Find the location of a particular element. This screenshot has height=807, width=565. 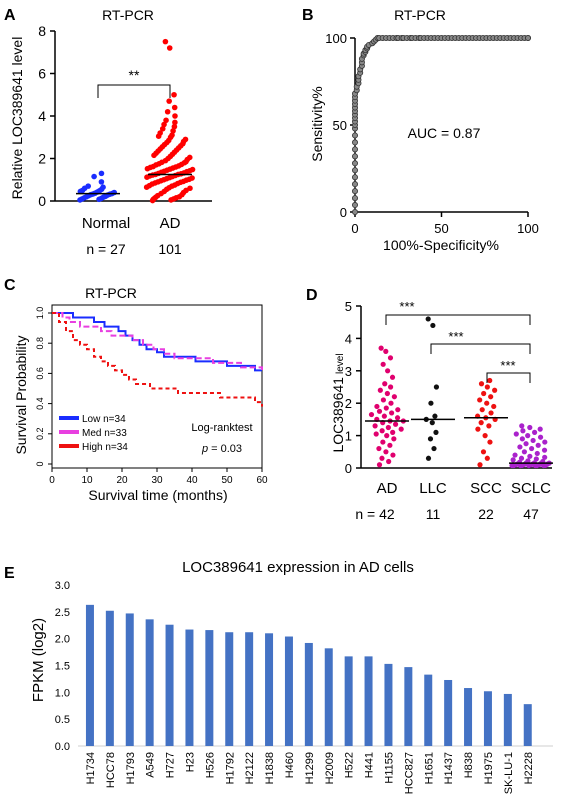

panel-e-ytick-label: 0.5 is located at coordinates (62, 720).